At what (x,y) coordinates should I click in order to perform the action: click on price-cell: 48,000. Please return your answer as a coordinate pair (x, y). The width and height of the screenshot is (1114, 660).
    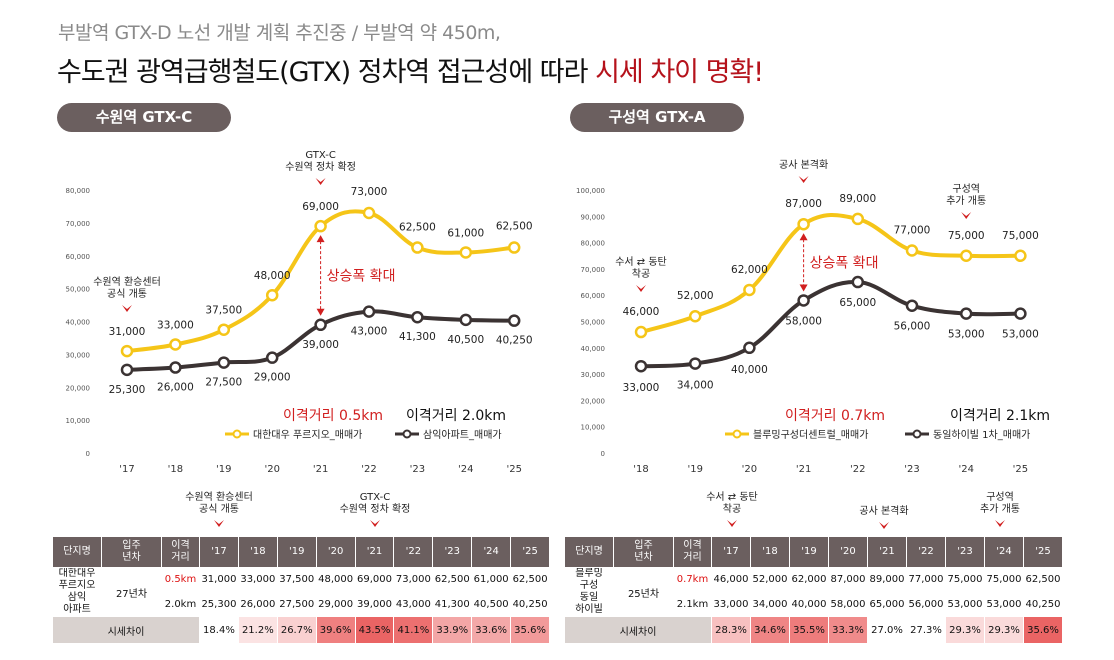
    Looking at the image, I should click on (335, 580).